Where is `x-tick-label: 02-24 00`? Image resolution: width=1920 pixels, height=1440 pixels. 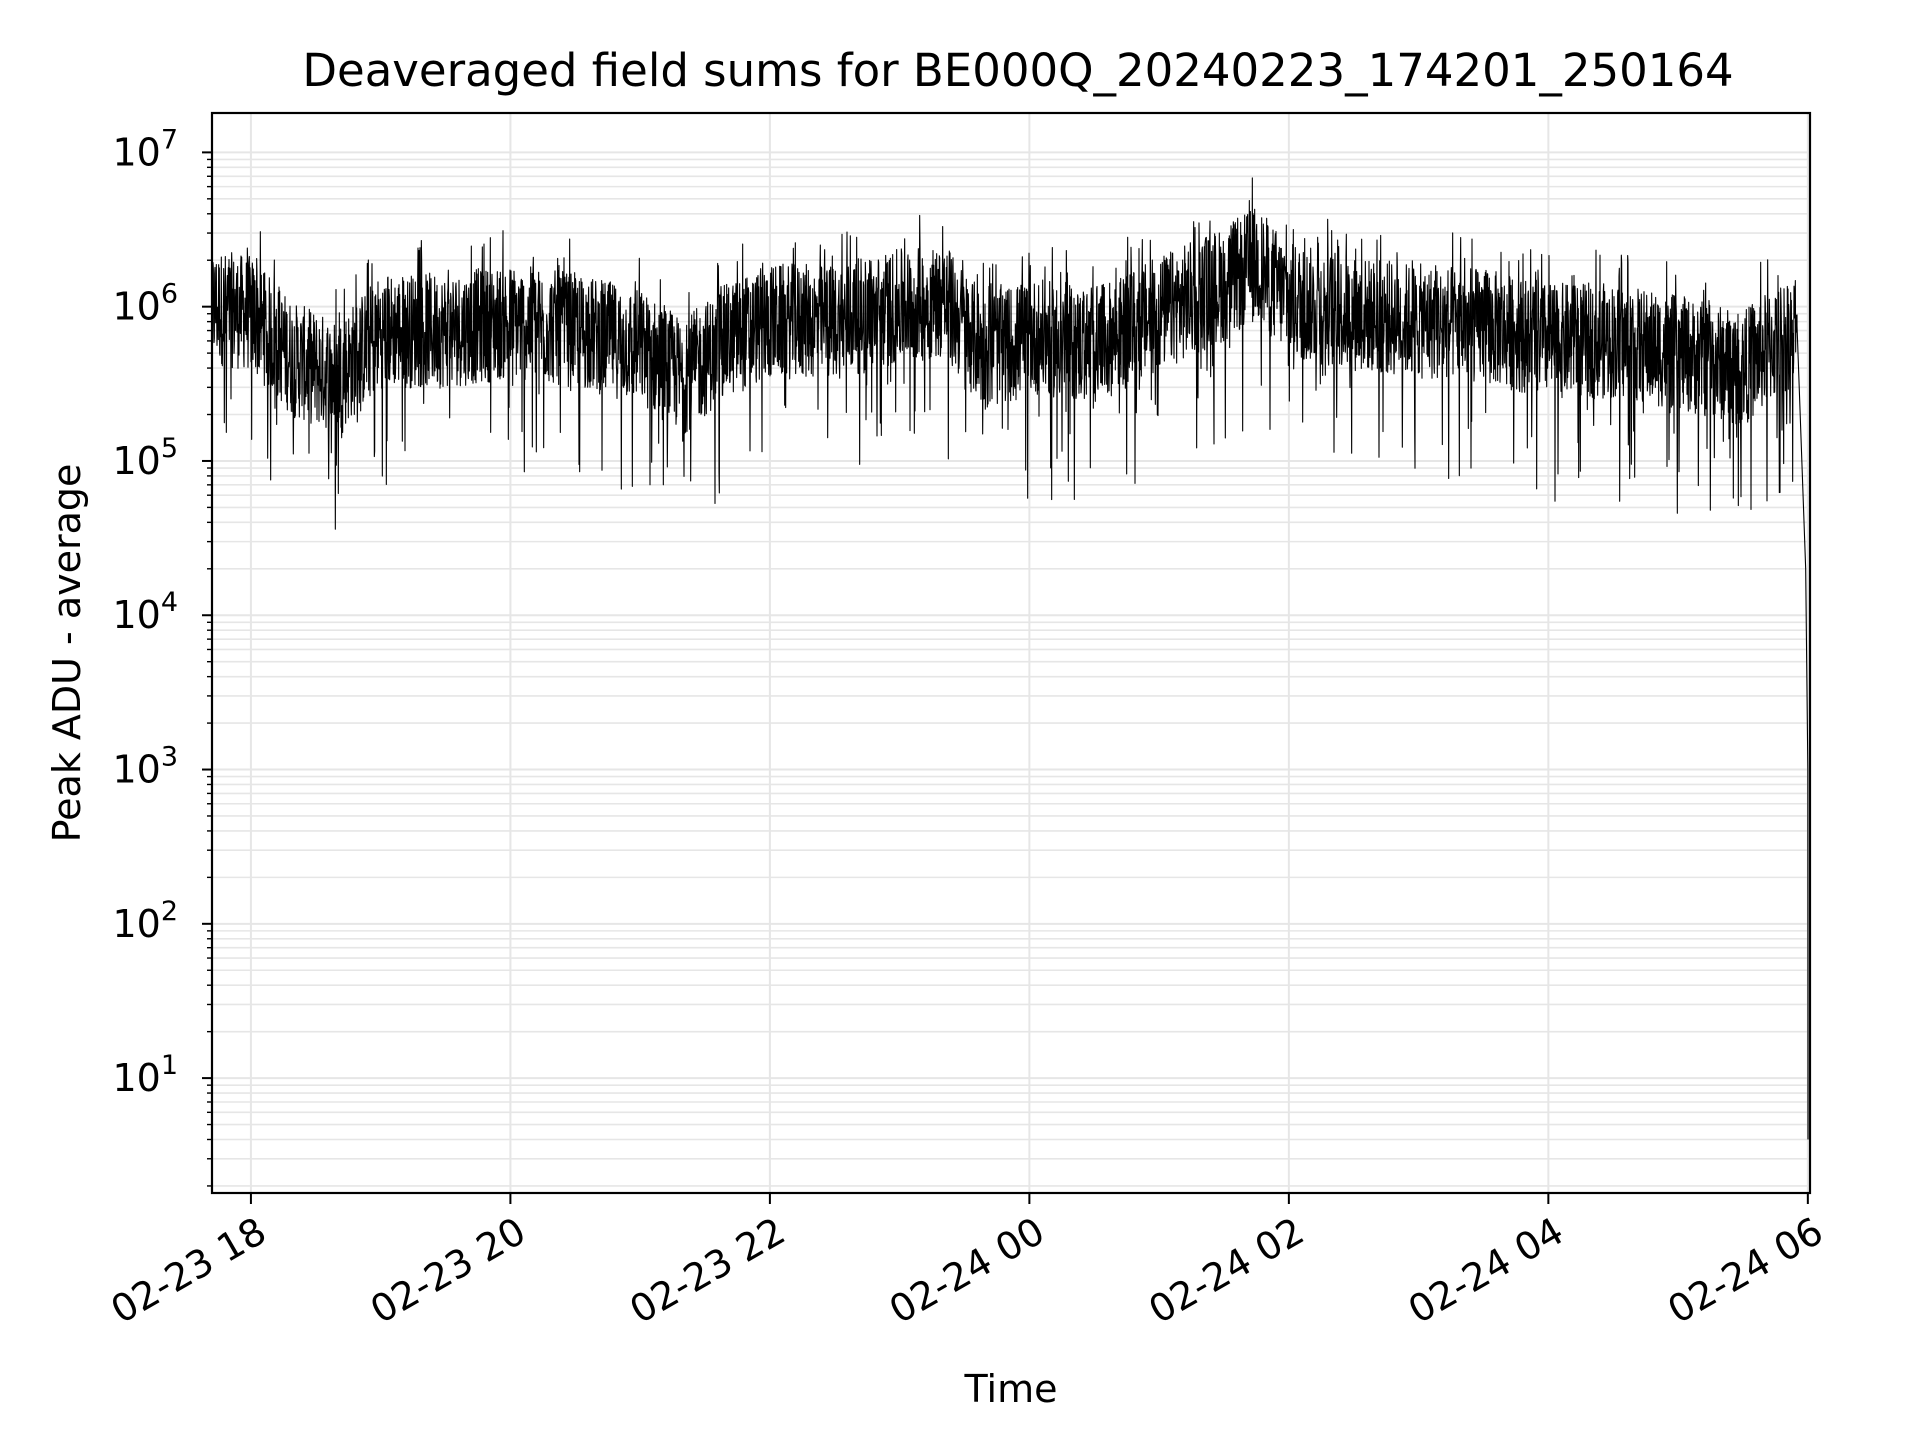
x-tick-label: 02-24 00 is located at coordinates (967, 1271).